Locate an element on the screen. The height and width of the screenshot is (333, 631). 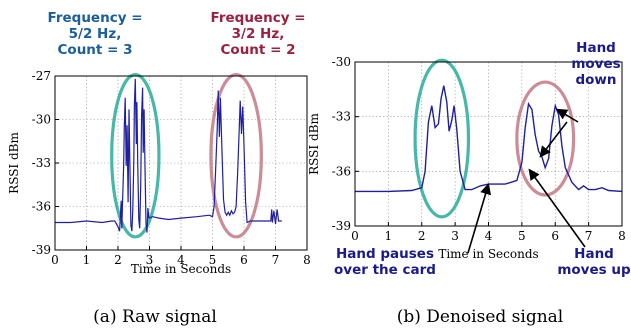
denoised-y-ticks: -39 -36 -33 -30 is located at coordinates (345, 144).